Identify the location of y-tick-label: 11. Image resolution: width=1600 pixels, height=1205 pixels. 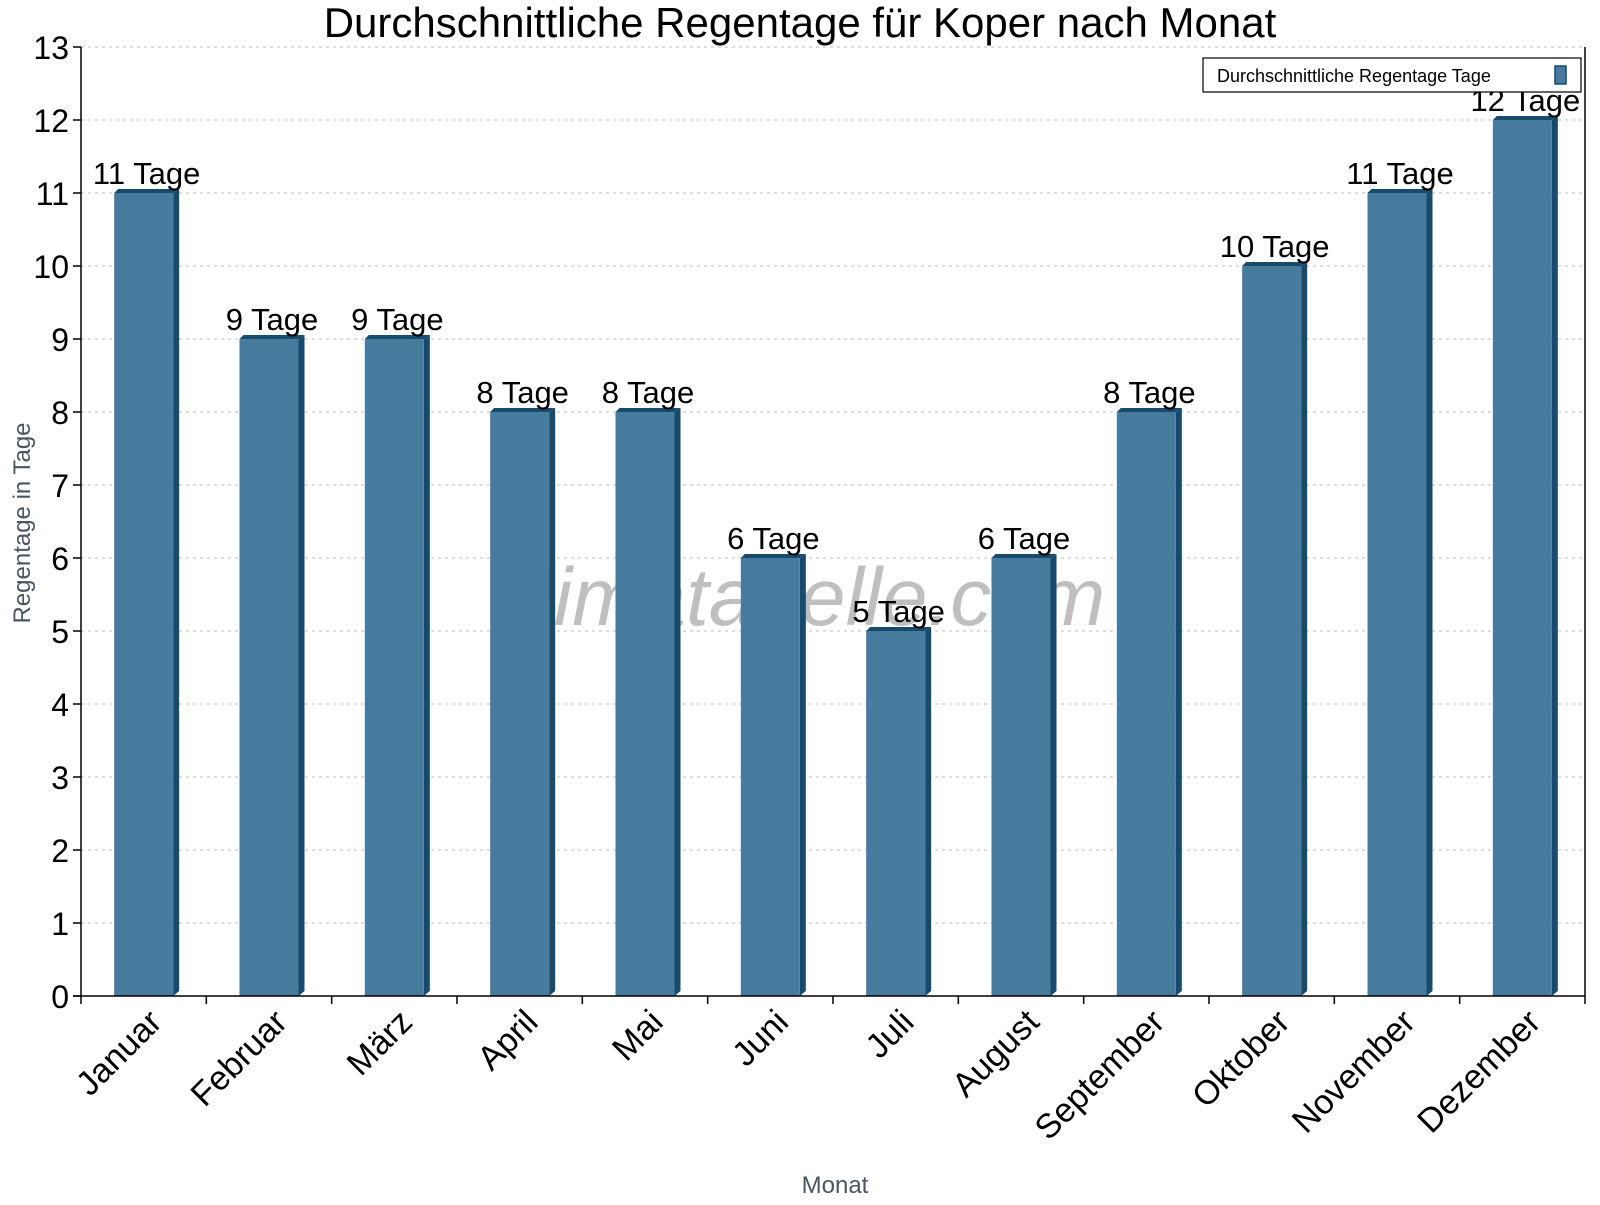
(52, 194).